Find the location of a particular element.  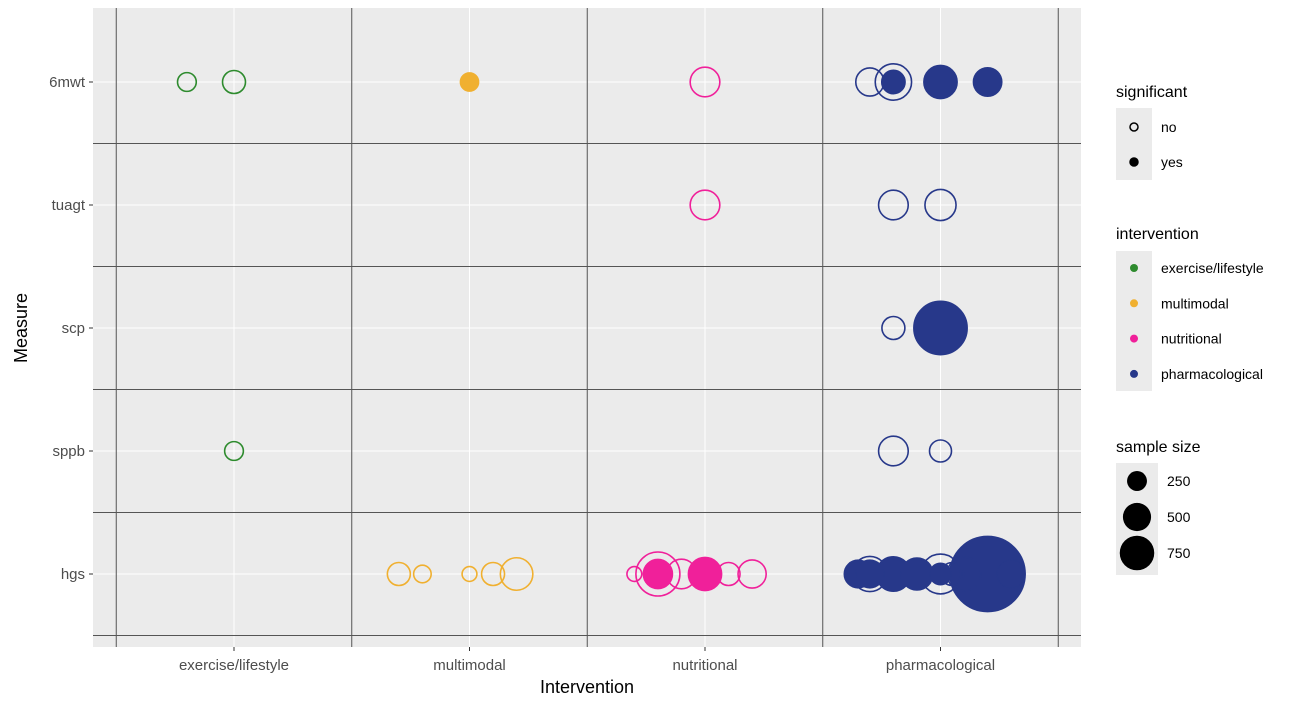

x-axis-title: Intervention is located at coordinates (587, 687).